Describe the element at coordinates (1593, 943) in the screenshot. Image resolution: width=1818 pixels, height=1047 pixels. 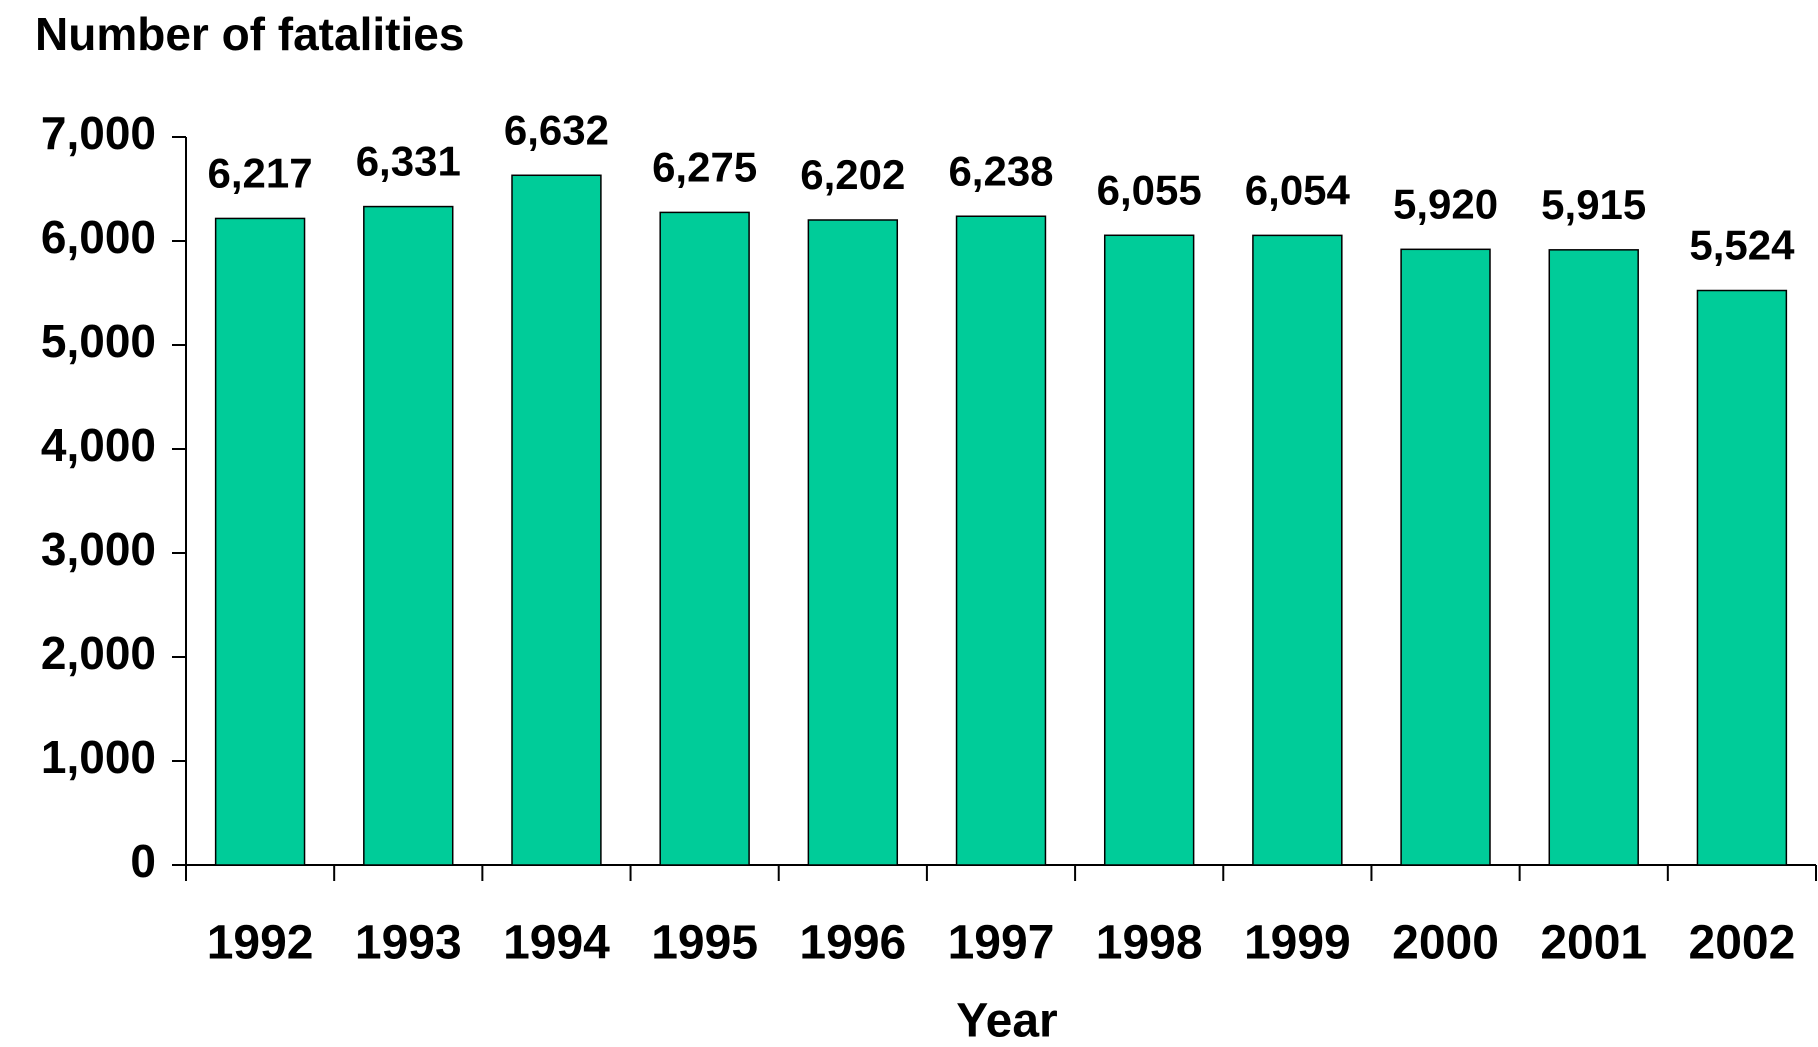
I see `x-tick-label: 2001` at that location.